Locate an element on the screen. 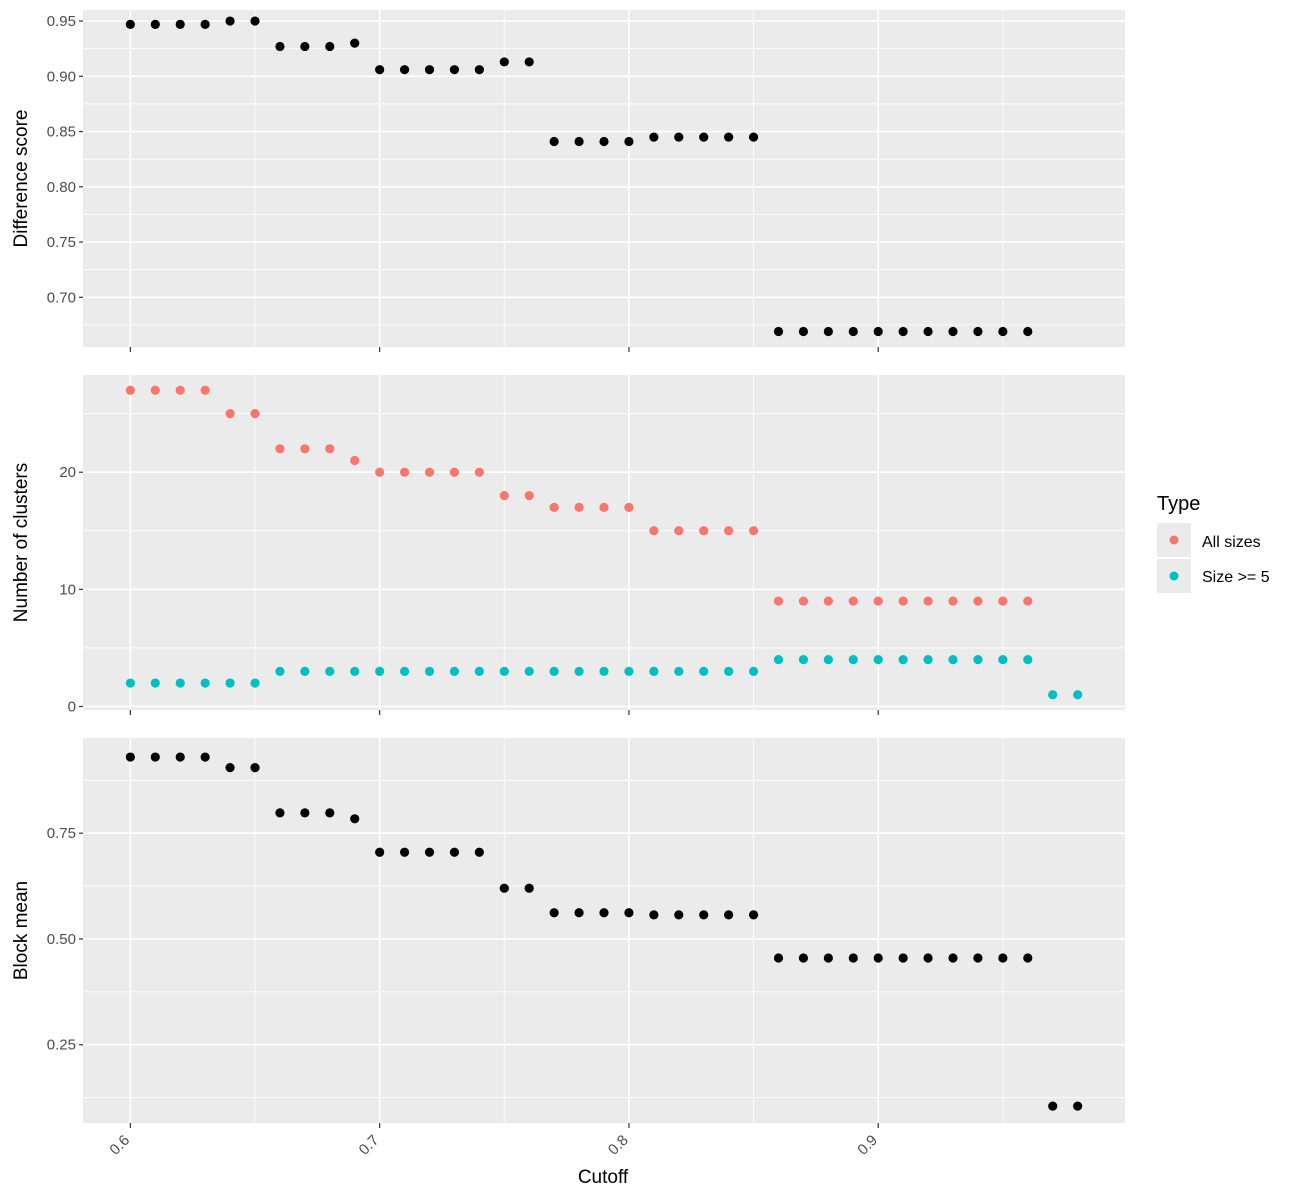  x-tick-label: 0.7 is located at coordinates (369, 1145).